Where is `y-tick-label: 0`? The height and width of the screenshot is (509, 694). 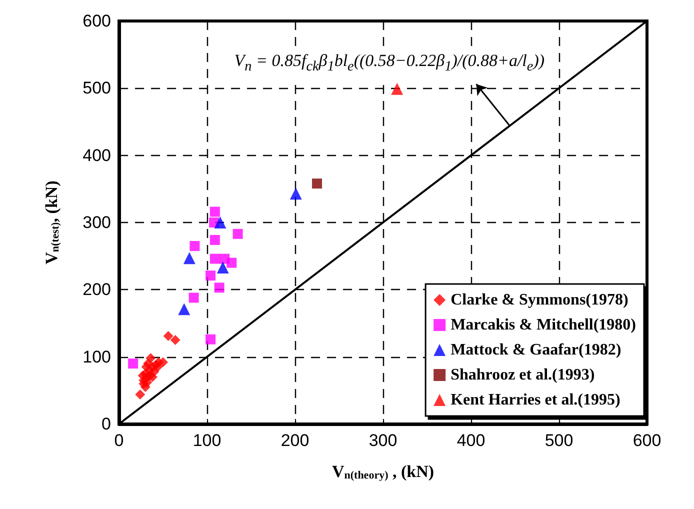
y-tick-label: 0 is located at coordinates (106, 424).